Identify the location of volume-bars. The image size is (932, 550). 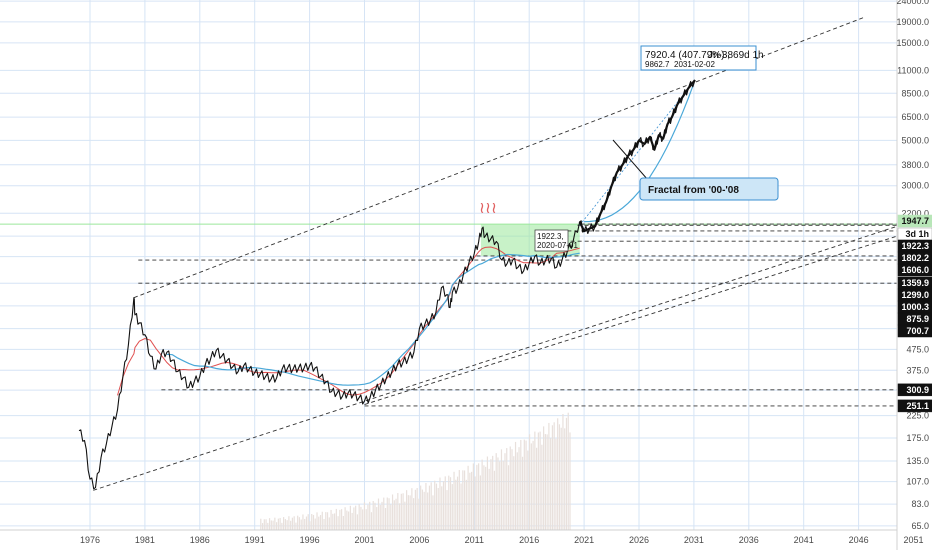
(415, 471).